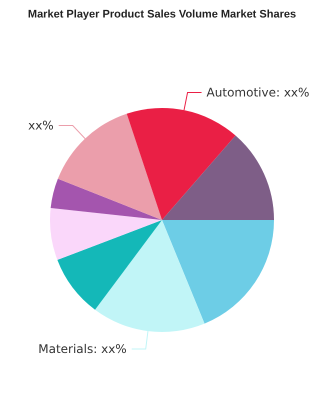  I want to click on slice-label: xx%, so click(41, 125).